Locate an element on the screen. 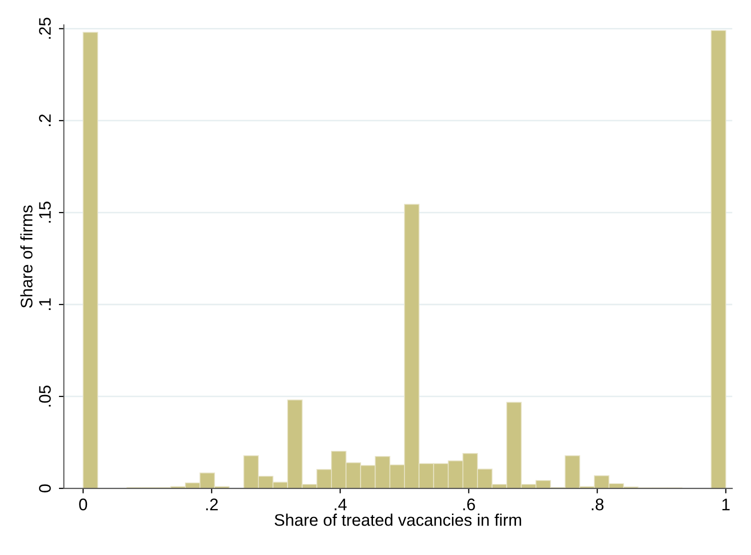 This screenshot has width=751, height=555. x-tick-label: .2 is located at coordinates (212, 504).